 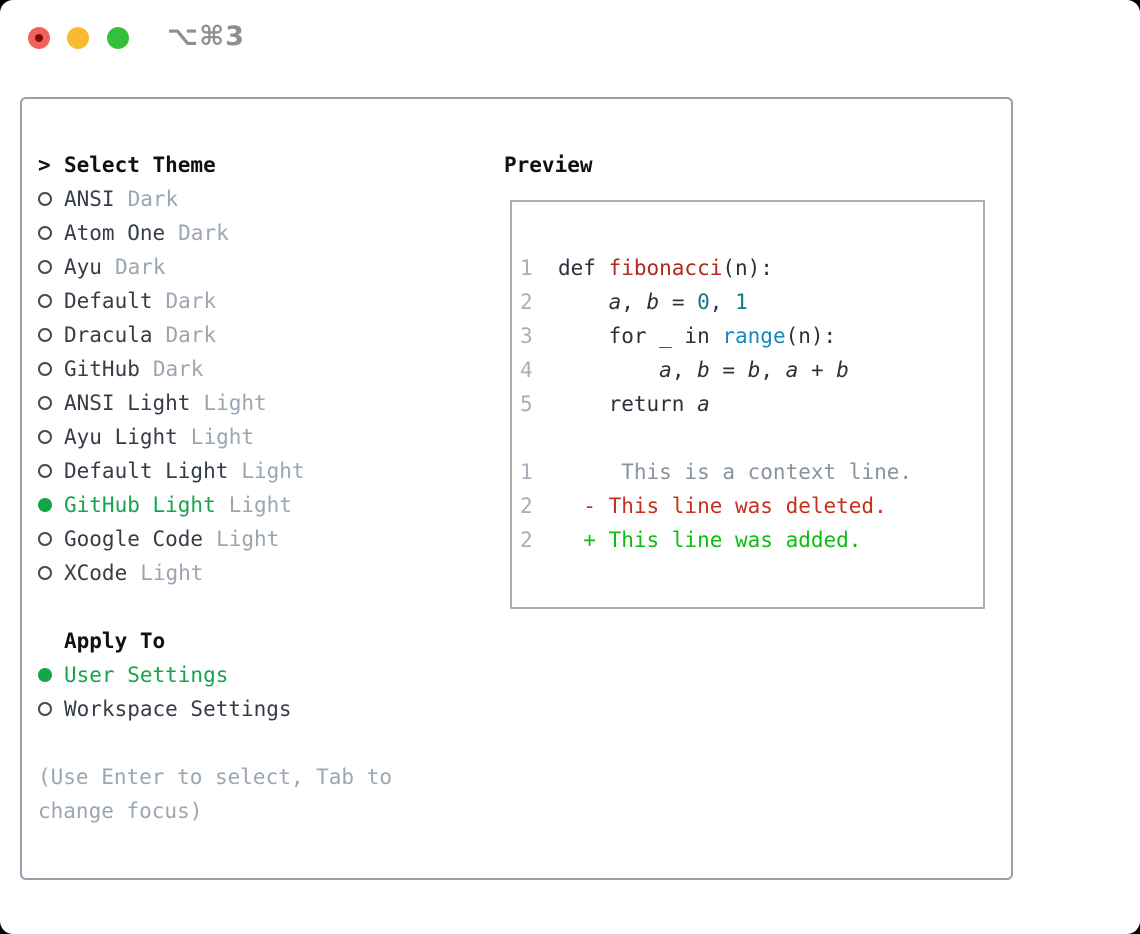 I want to click on code-line: 1 This is a context line., so click(x=716, y=472).